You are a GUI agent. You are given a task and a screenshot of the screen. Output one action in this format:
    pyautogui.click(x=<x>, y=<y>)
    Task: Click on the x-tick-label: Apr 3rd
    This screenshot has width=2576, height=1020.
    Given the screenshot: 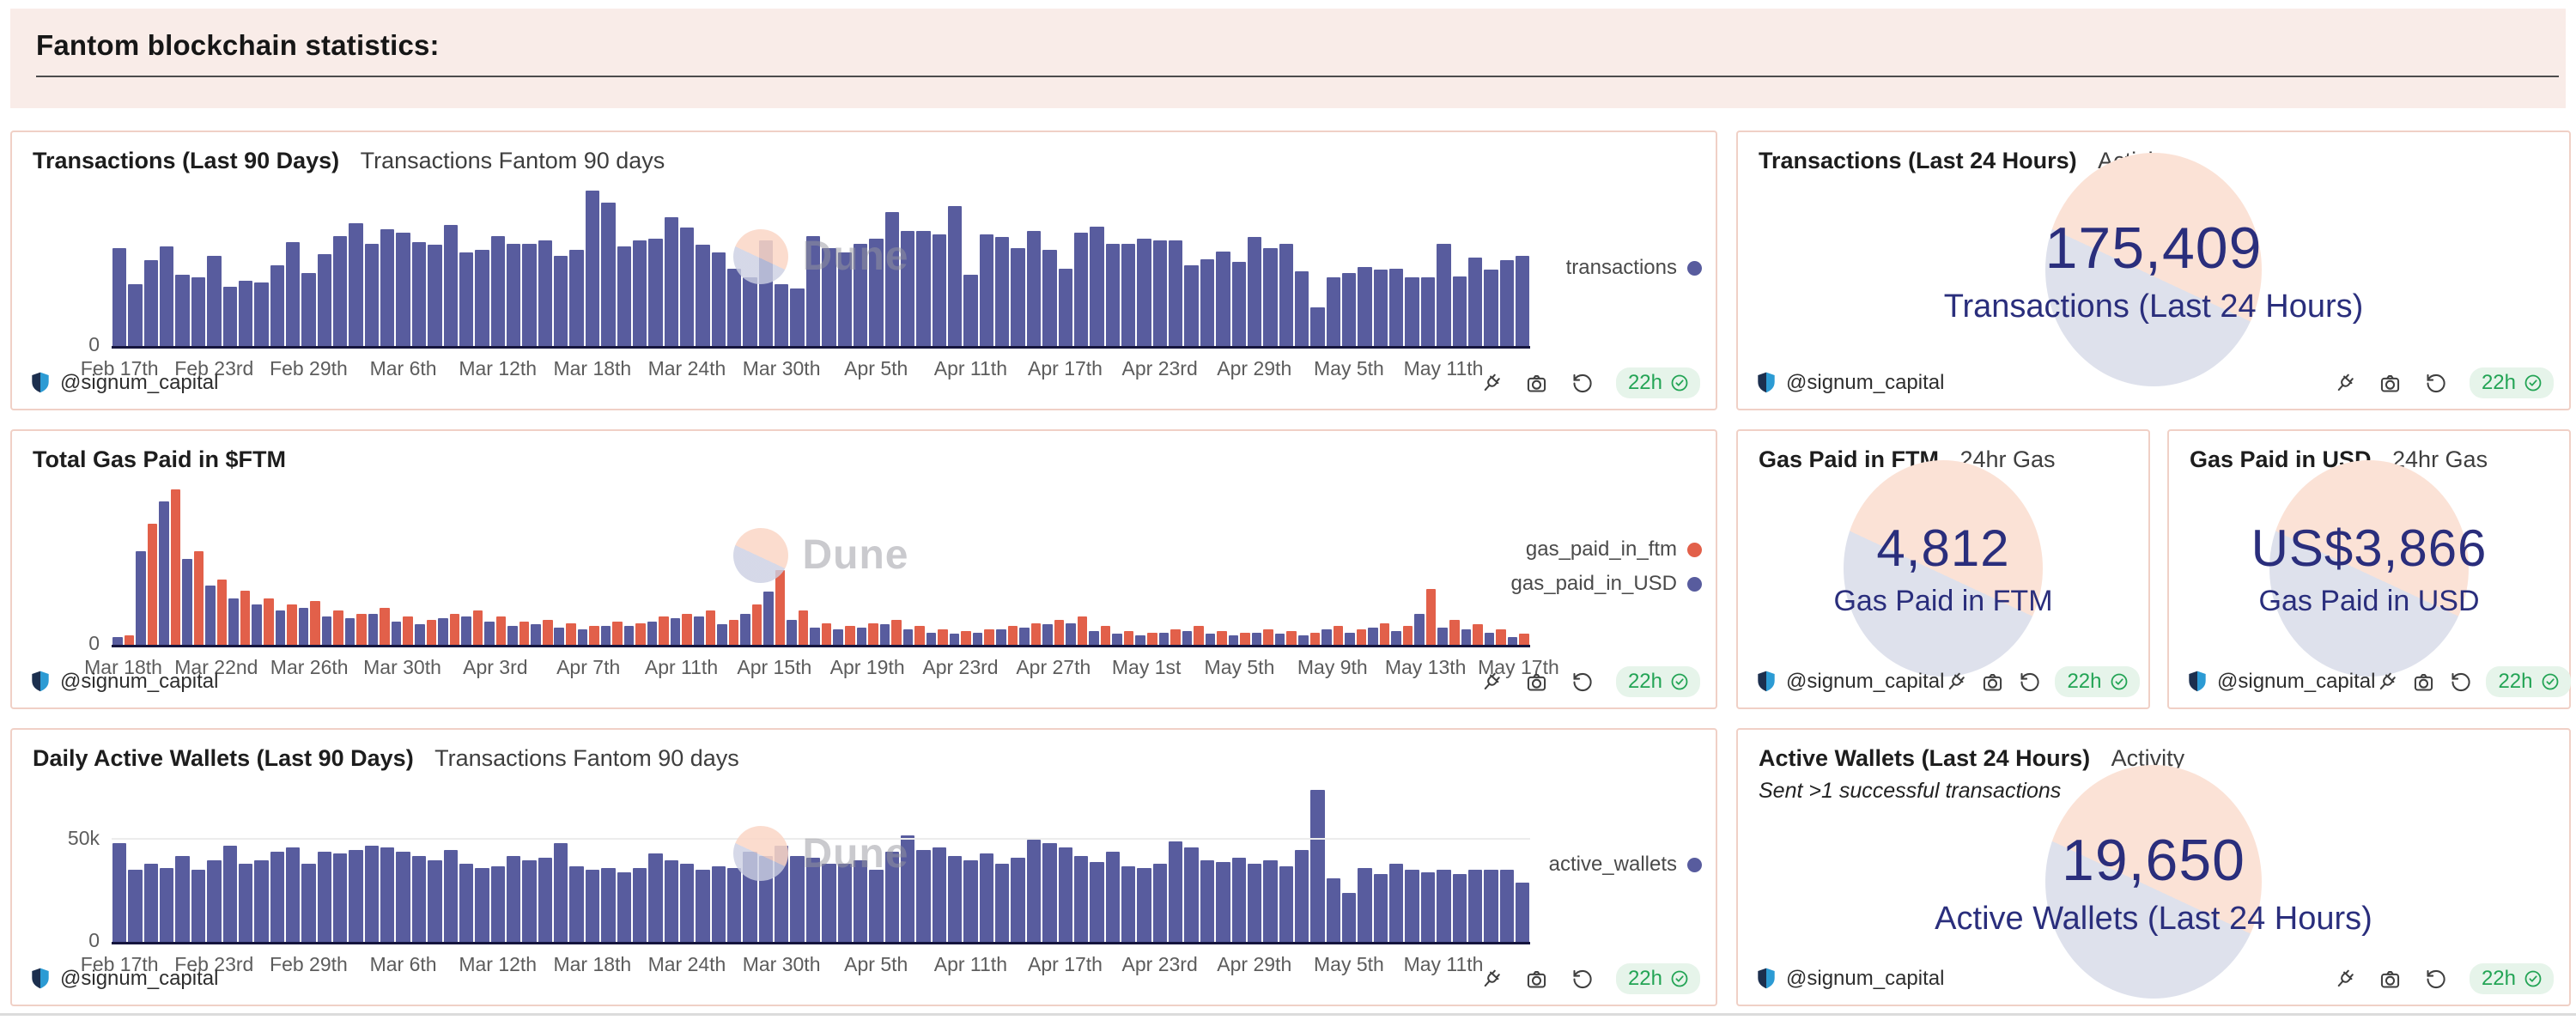 What is the action you would take?
    pyautogui.click(x=496, y=667)
    